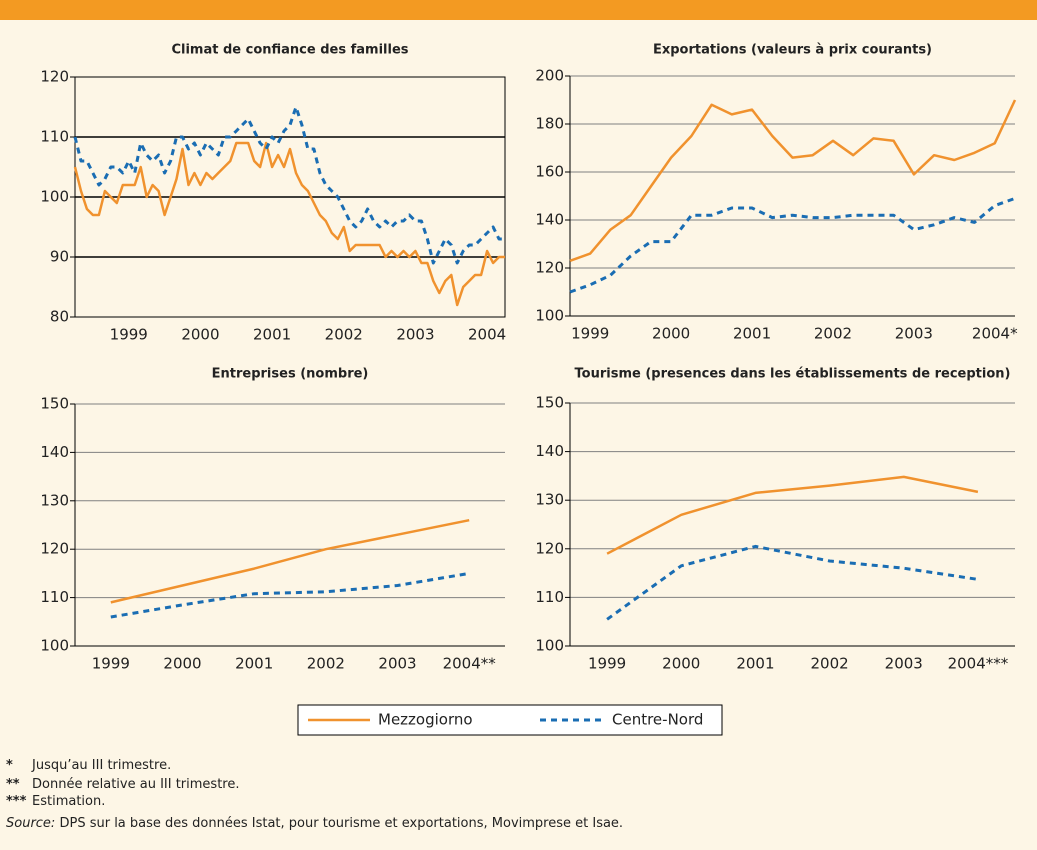 This screenshot has height=850, width=1037. Describe the element at coordinates (59, 257) in the screenshot. I see `y-tick-label: 90` at that location.